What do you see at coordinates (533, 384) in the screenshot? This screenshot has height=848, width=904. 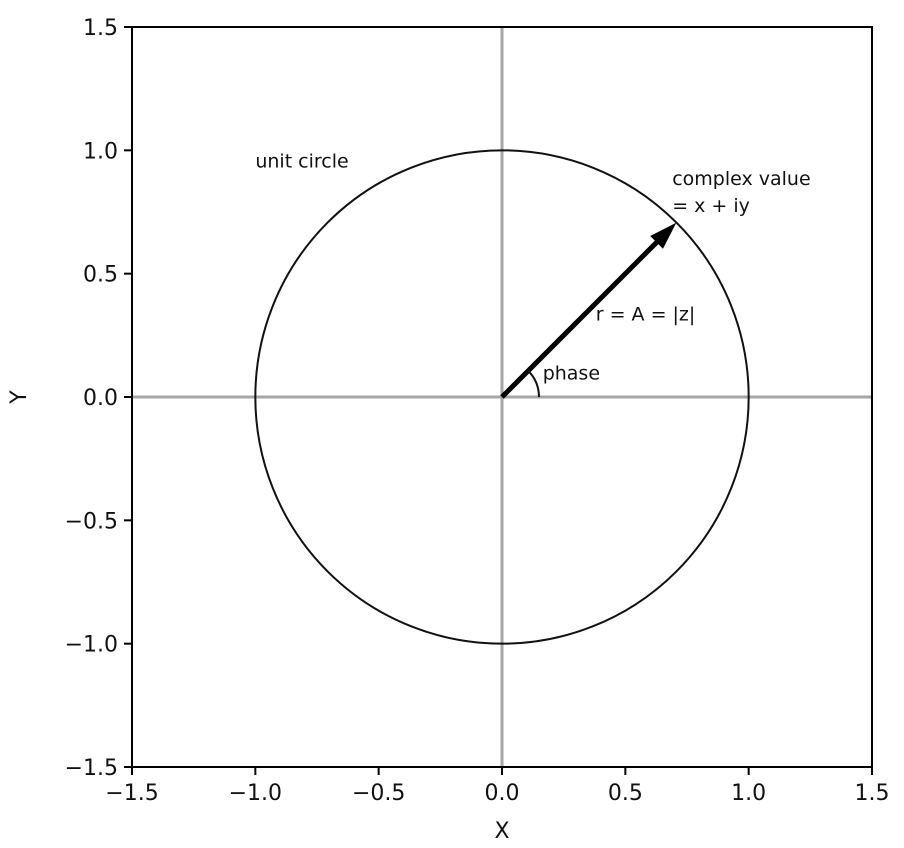 I see `phase-arc` at bounding box center [533, 384].